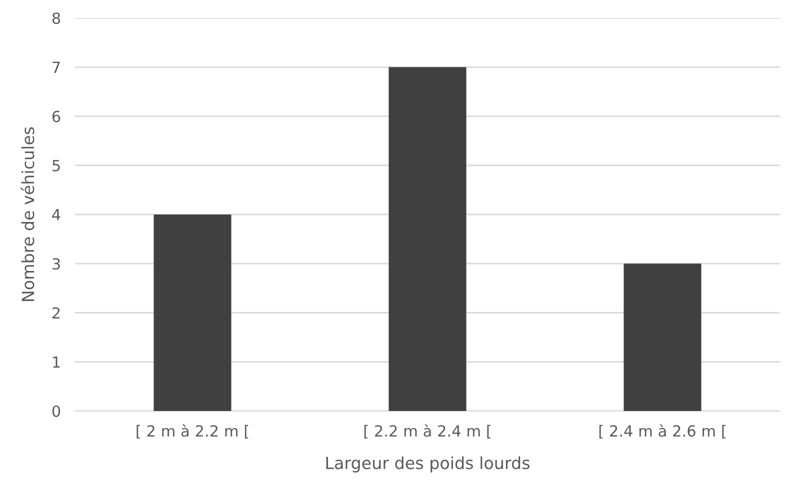  Describe the element at coordinates (56, 18) in the screenshot. I see `y-tick-label: 8` at that location.